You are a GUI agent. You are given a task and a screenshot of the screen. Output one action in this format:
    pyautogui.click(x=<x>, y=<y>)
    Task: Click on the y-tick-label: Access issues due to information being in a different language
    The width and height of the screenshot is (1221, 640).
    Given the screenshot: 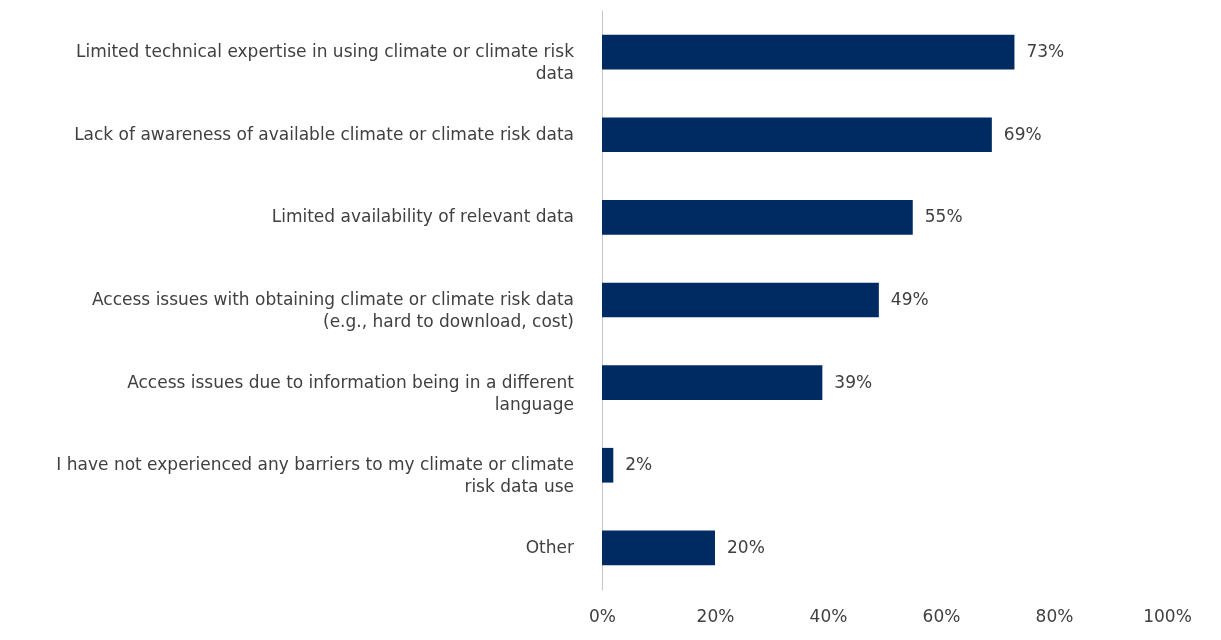 What is the action you would take?
    pyautogui.click(x=351, y=392)
    